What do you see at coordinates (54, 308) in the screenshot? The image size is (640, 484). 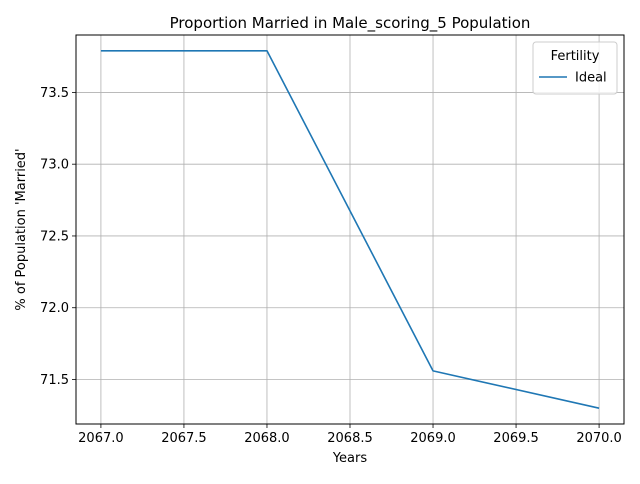 I see `y-tick-label: 72.0` at bounding box center [54, 308].